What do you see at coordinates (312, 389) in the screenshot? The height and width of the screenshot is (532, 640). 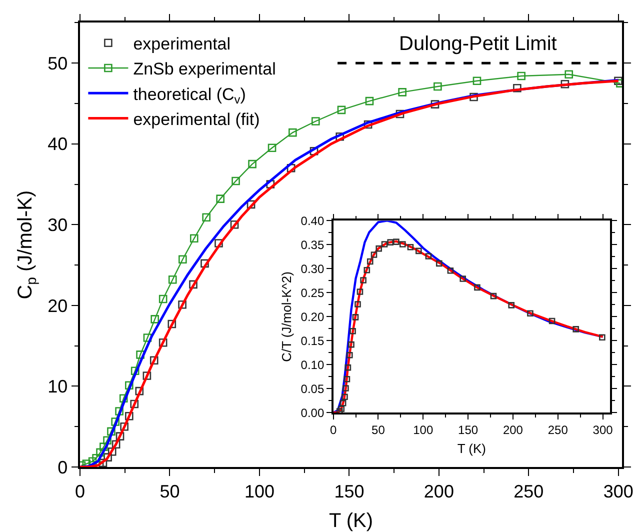 I see `y-tick-label: 0.05` at bounding box center [312, 389].